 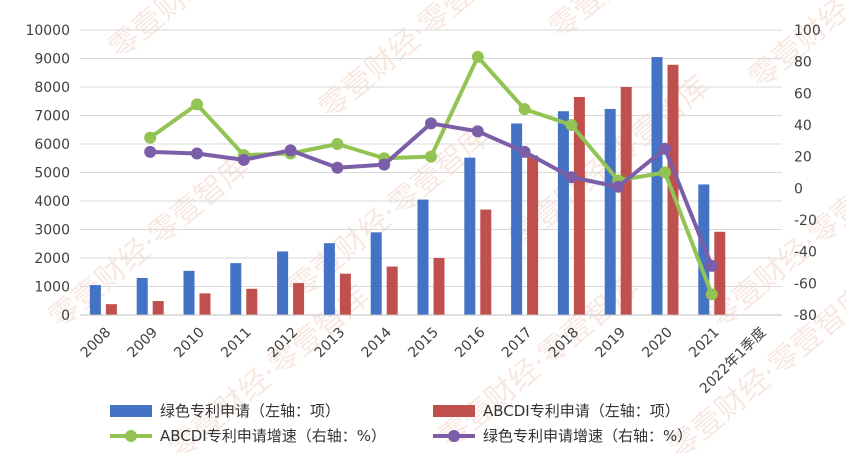 What do you see at coordinates (581, 411) in the screenshot?
I see `legend-label: ABCDI专利申请（左轴：项）` at bounding box center [581, 411].